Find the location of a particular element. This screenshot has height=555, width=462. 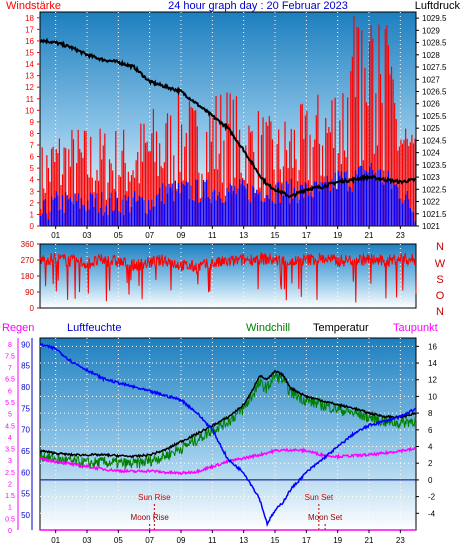

wind-tick-label: 7 is located at coordinates (32, 145).